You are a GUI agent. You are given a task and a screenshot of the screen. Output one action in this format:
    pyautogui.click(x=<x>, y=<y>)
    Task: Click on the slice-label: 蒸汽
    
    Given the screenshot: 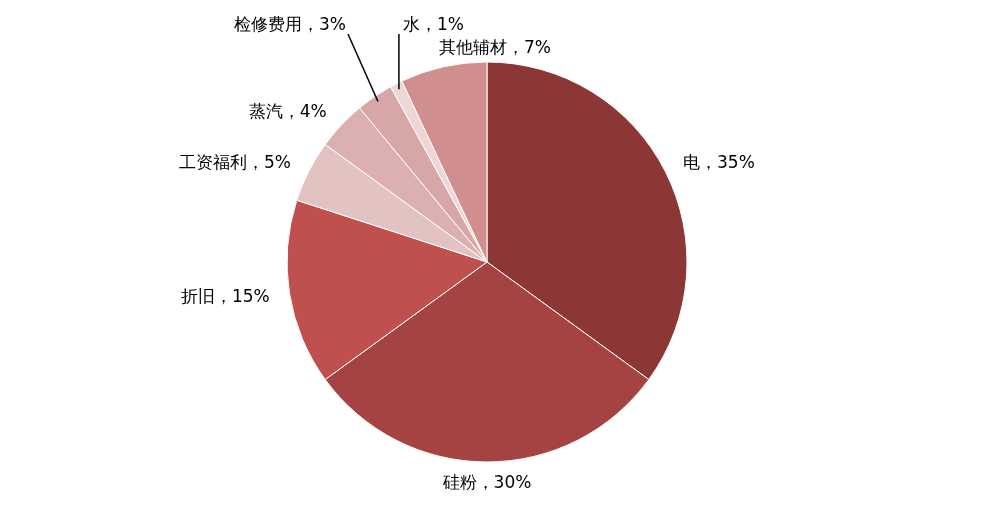 What is the action you would take?
    pyautogui.click(x=265, y=111)
    